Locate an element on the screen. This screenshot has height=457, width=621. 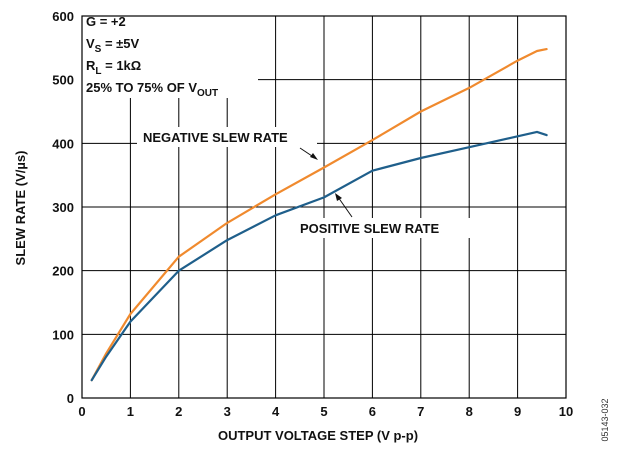
x-tick-labels: 0 1 2 3 4 5 6 7 8 9 10 is located at coordinates (325, 411).